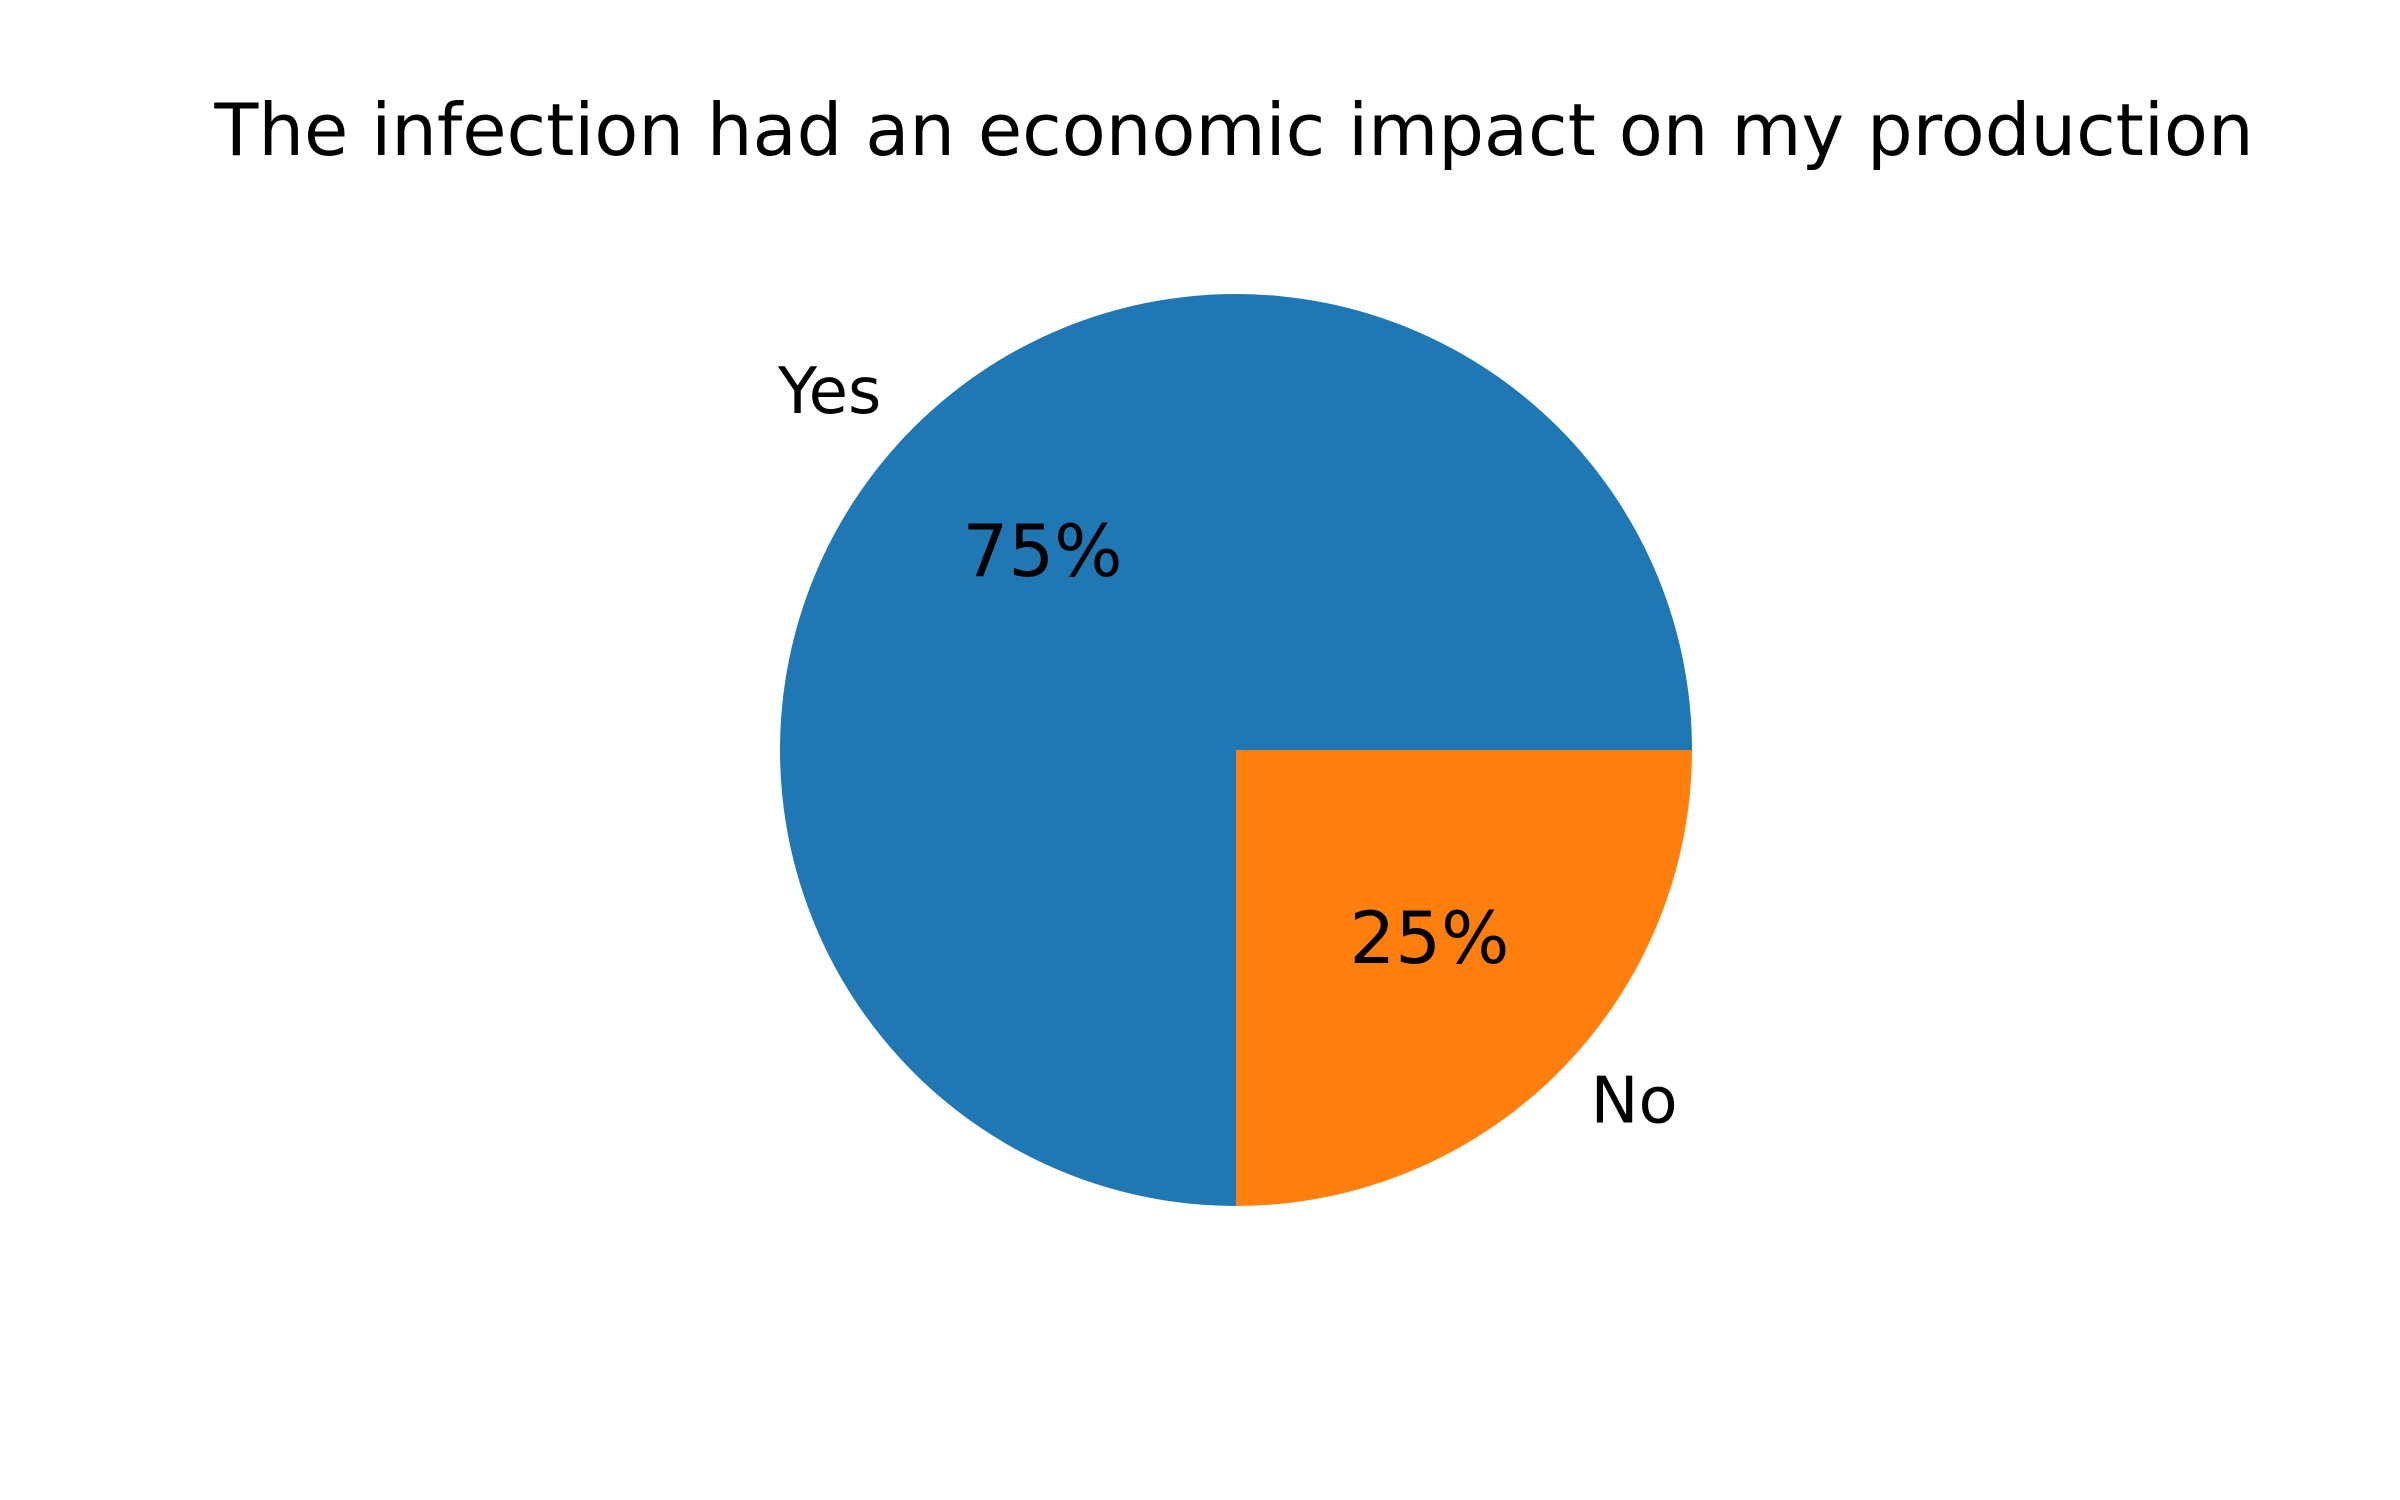 This screenshot has width=2400, height=1500. Describe the element at coordinates (829, 392) in the screenshot. I see `slice-label-yes: Yes` at that location.